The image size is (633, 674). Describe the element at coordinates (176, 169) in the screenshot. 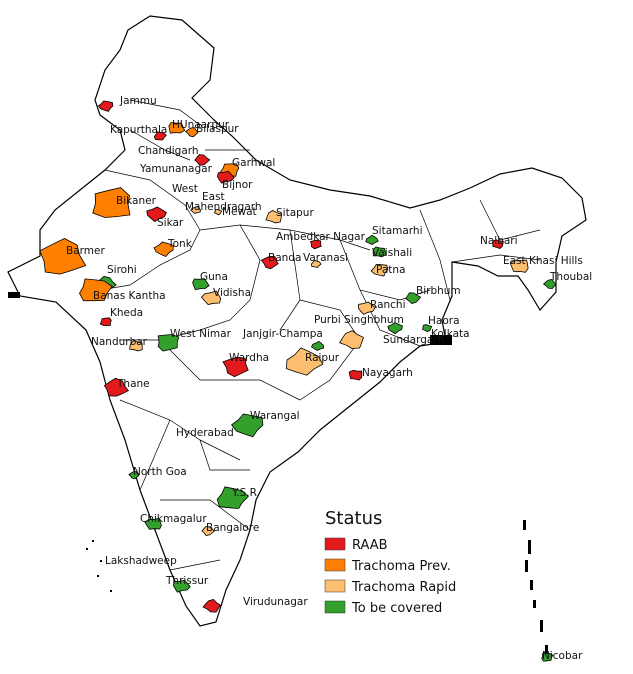

I see `district-label: Yamunanagar` at that location.